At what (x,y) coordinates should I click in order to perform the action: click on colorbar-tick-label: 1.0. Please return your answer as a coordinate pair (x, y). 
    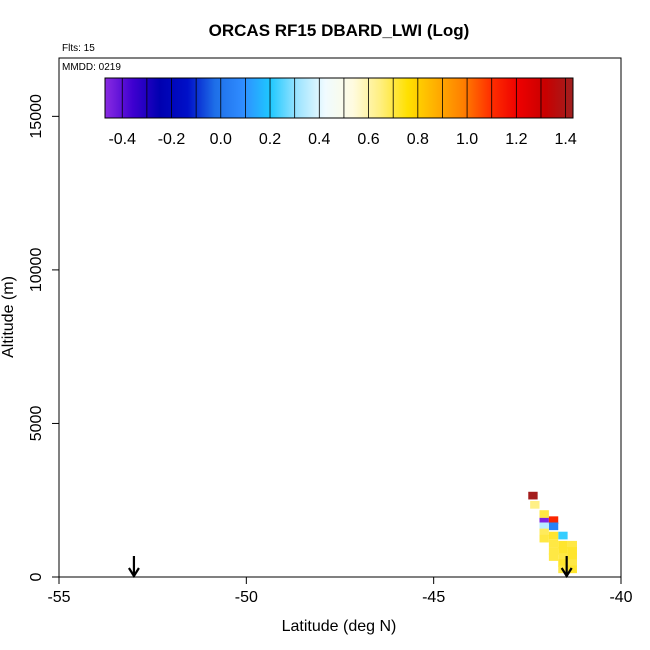
    Looking at the image, I should click on (467, 139).